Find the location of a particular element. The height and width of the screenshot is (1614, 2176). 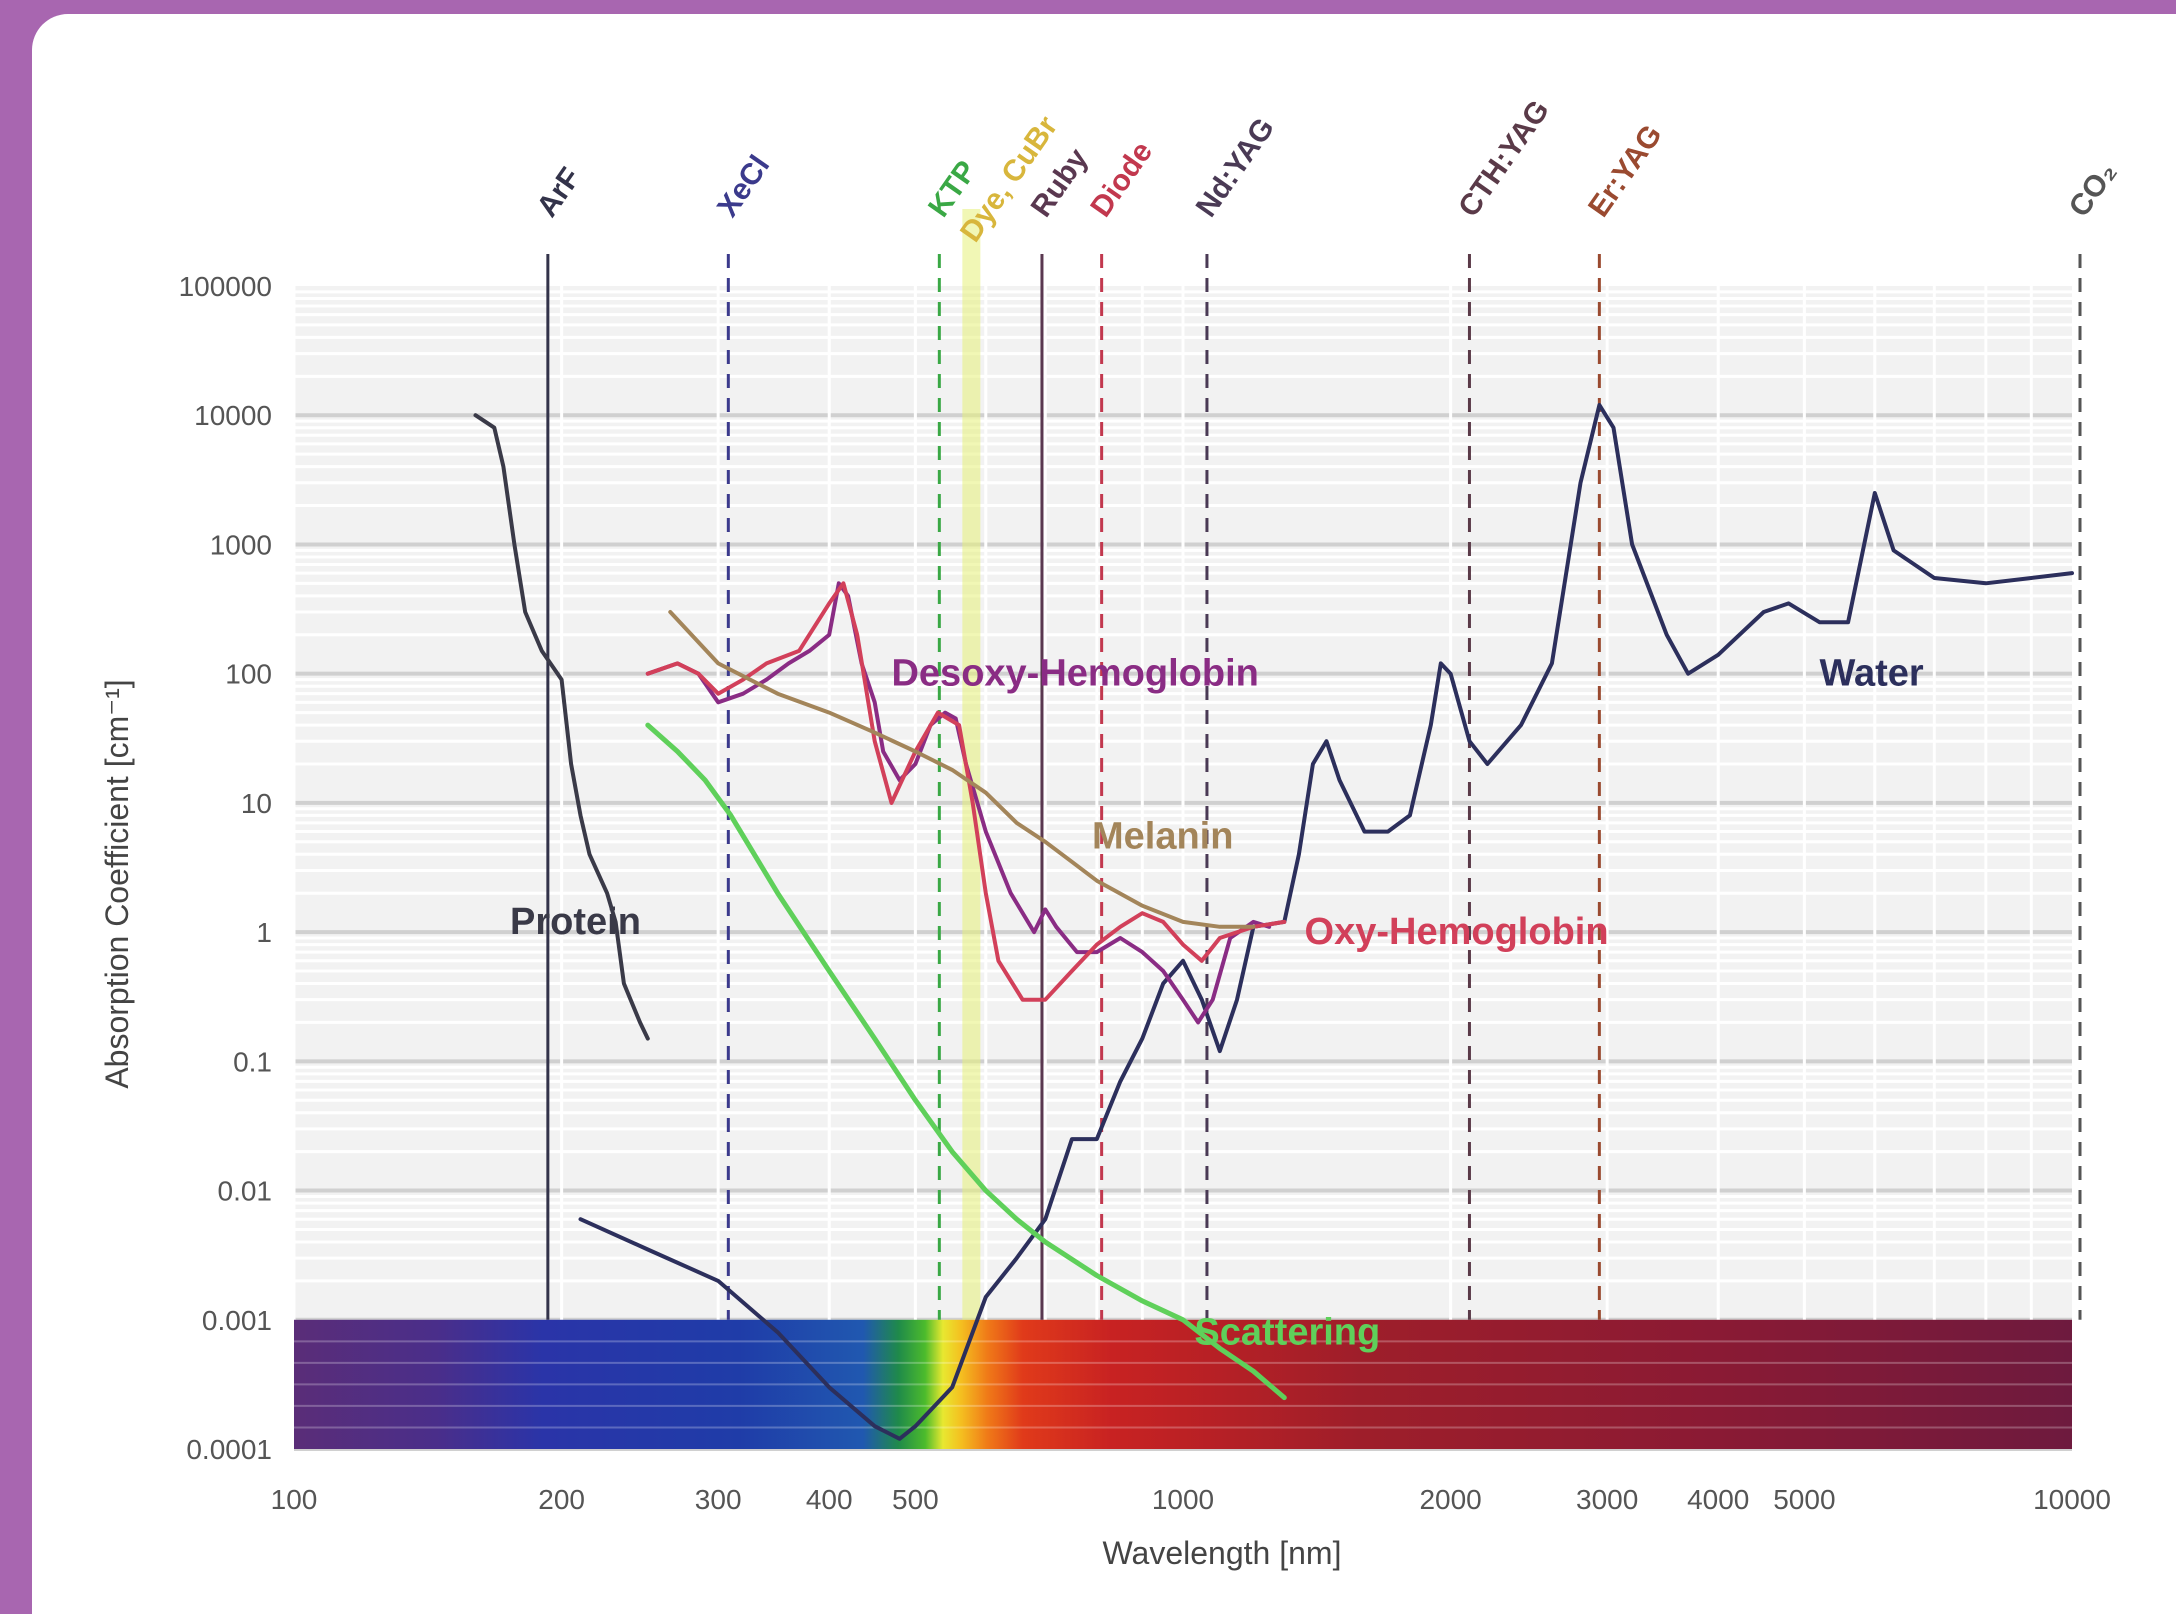

curve-label-scattering: Scattering is located at coordinates (1287, 1332).